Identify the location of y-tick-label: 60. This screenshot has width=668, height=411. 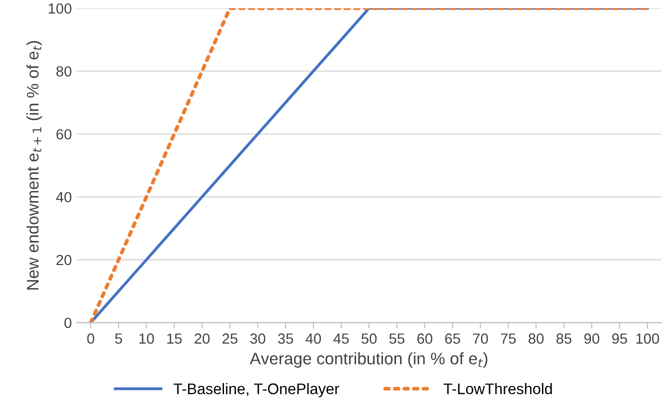
(64, 134).